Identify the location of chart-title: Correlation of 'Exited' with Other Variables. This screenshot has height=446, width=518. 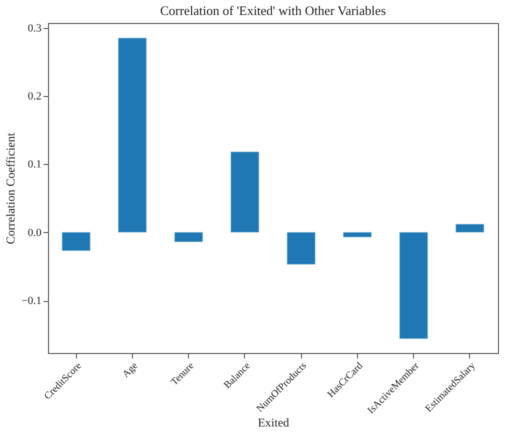
(273, 10).